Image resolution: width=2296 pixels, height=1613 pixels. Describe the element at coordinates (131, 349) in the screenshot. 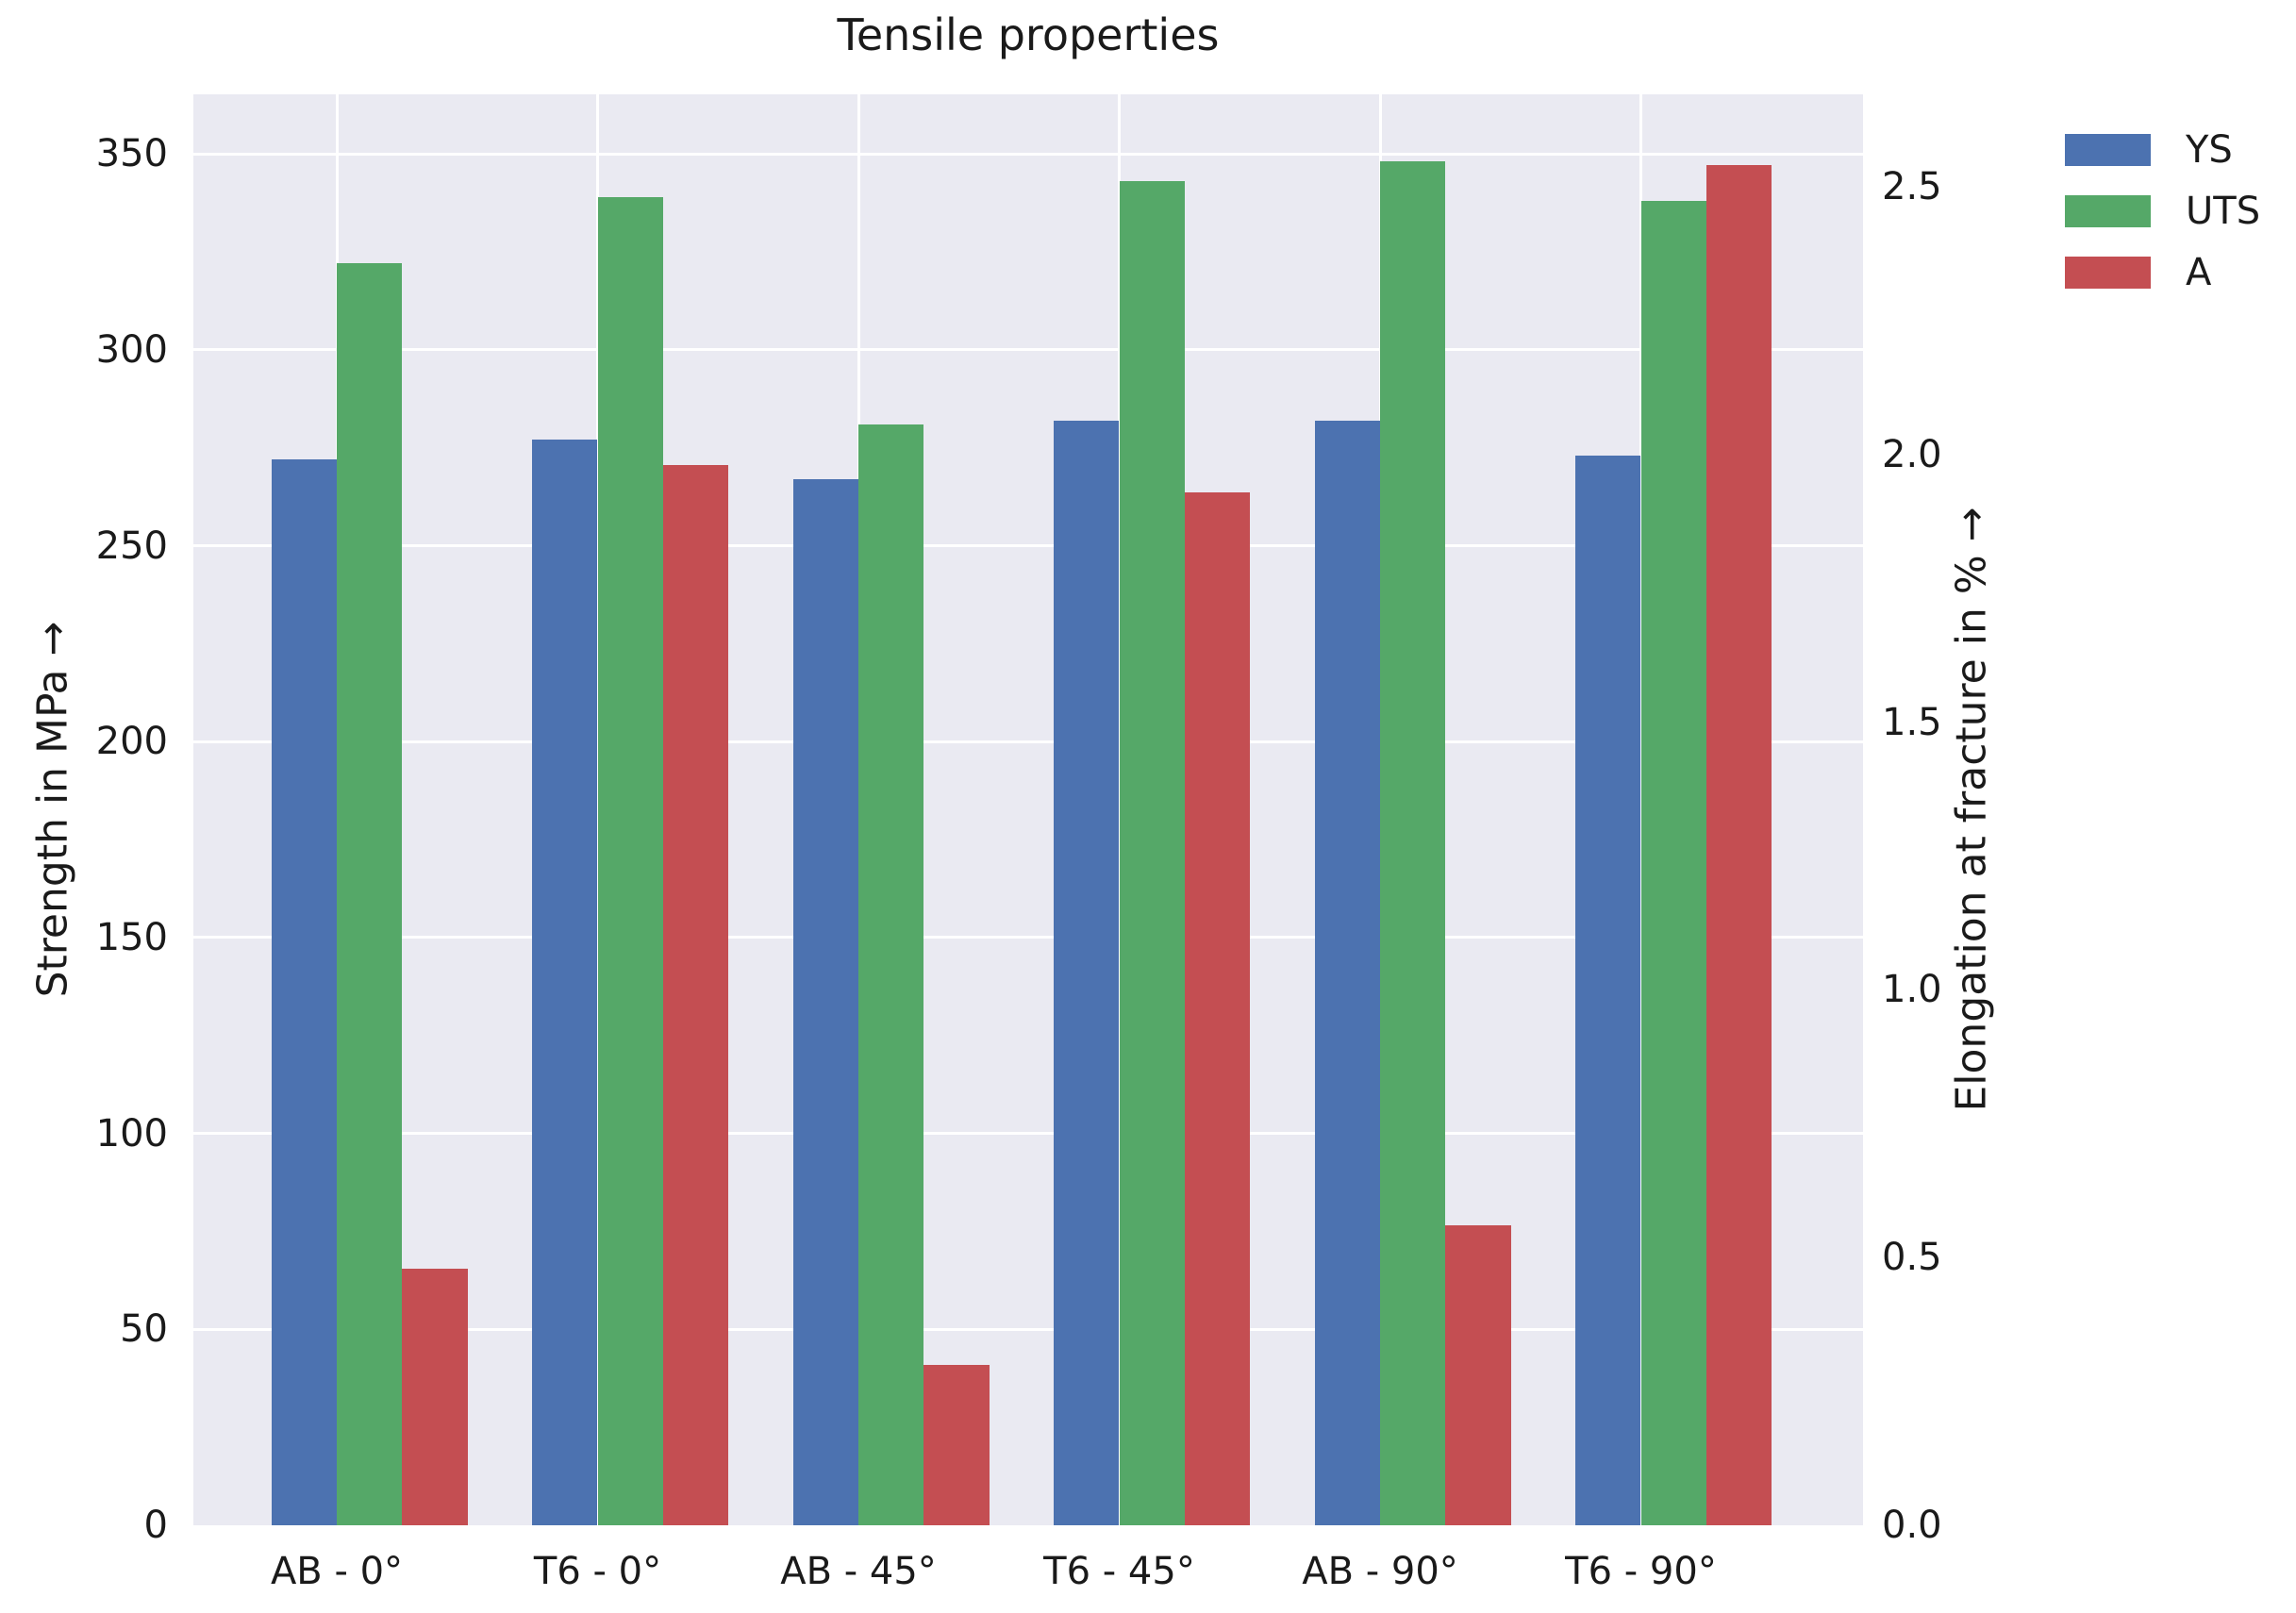

I see `left-tick-label: 300` at that location.